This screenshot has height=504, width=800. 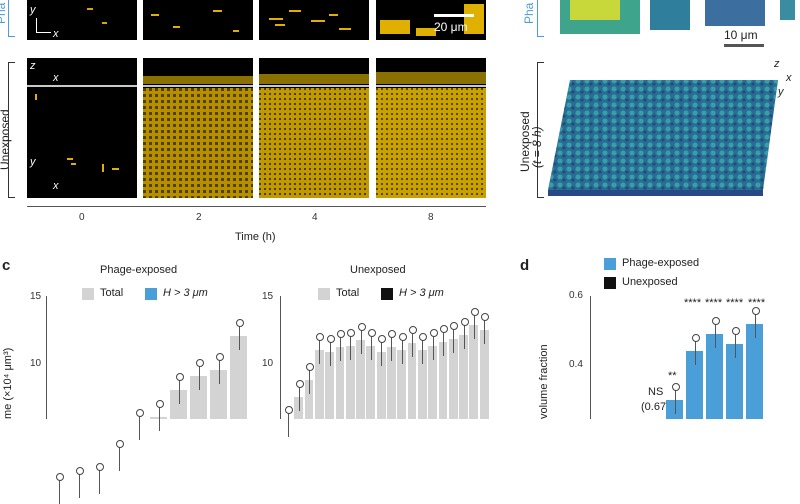 I want to click on y-tick-04: 0.4, so click(x=576, y=364).